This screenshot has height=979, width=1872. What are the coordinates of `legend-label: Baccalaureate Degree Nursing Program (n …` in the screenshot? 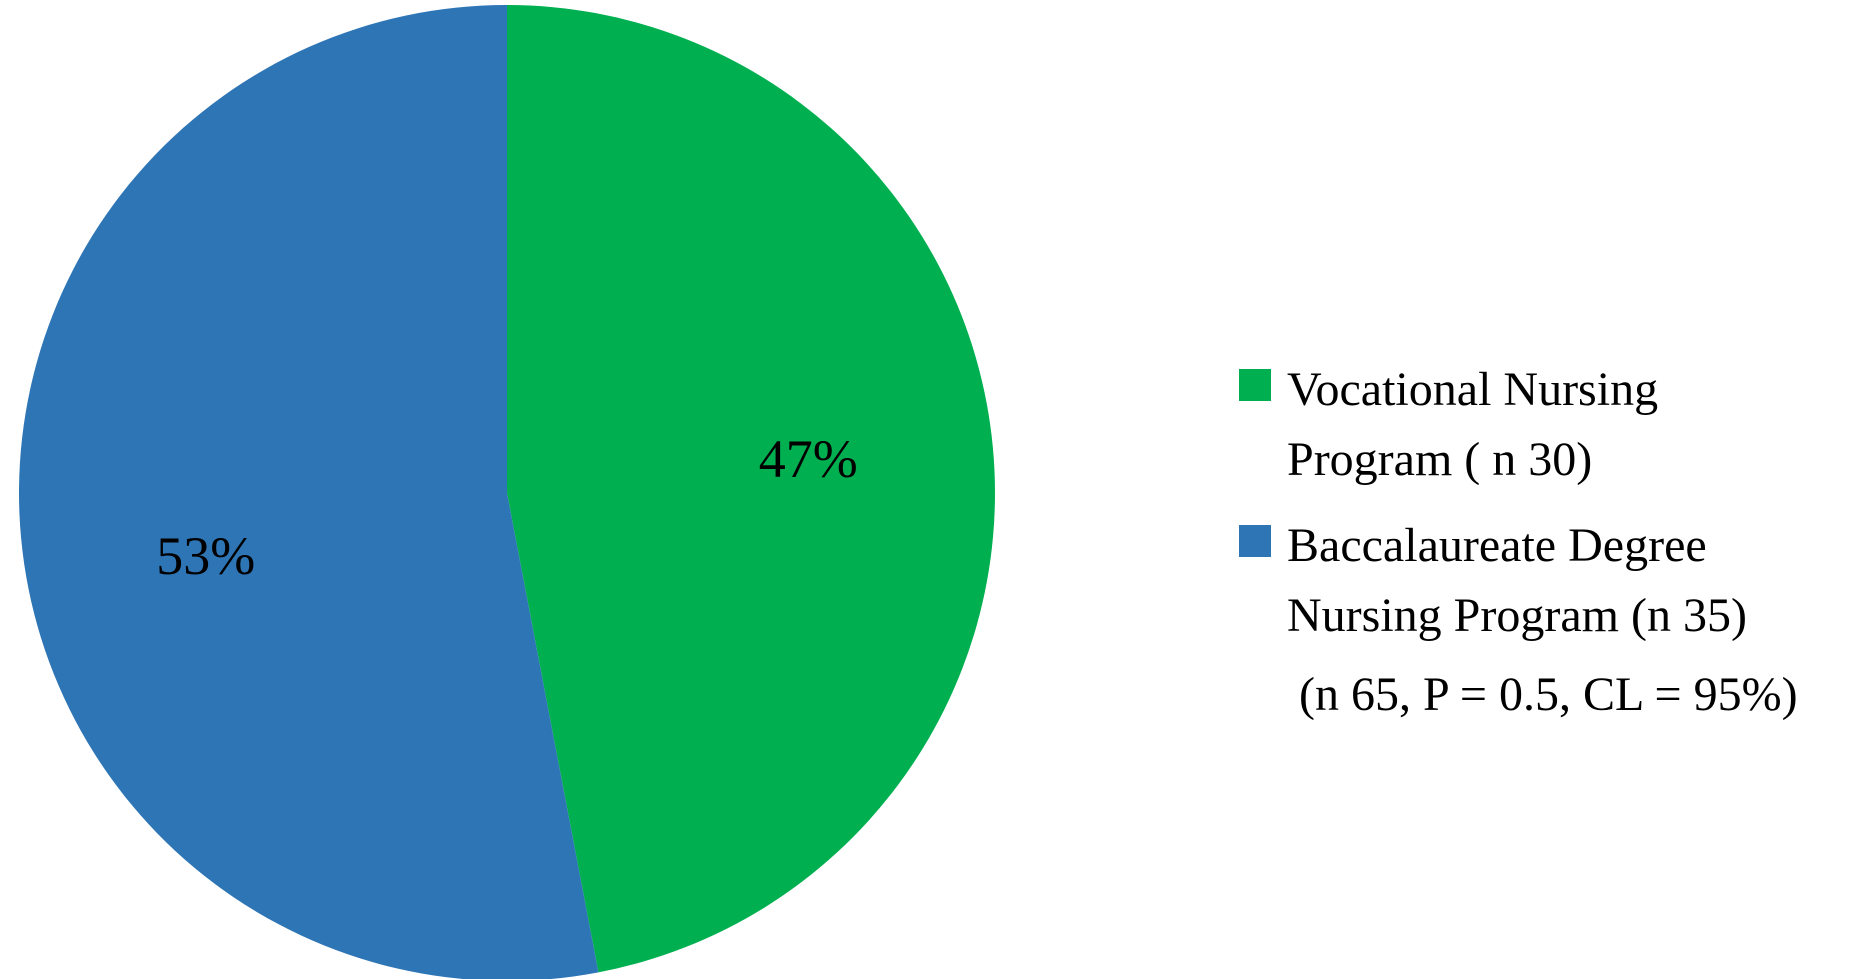 It's located at (1517, 580).